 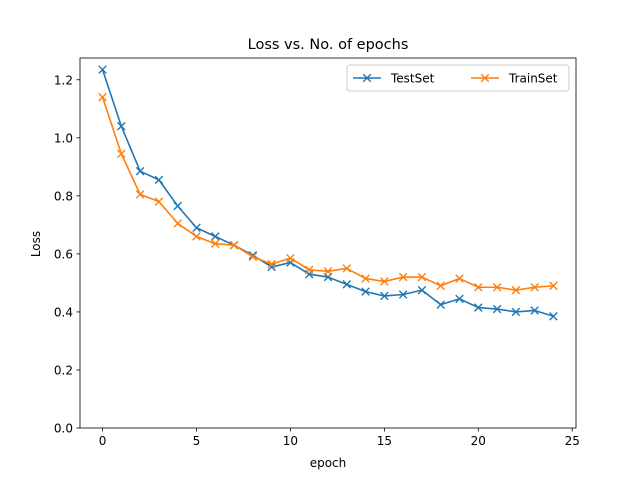 I want to click on x-tick-label: 5, so click(x=197, y=441).